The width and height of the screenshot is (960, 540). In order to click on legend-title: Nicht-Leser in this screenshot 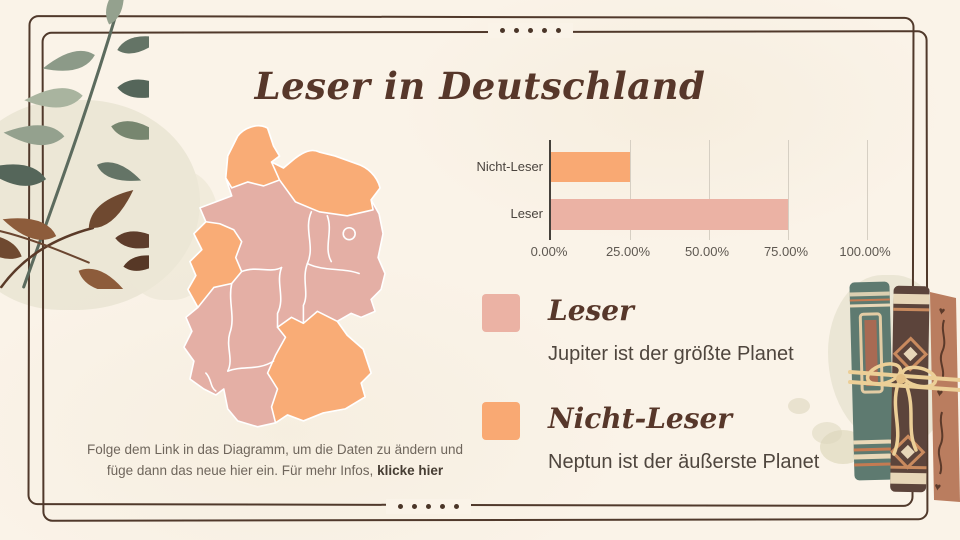, I will do `click(640, 418)`.